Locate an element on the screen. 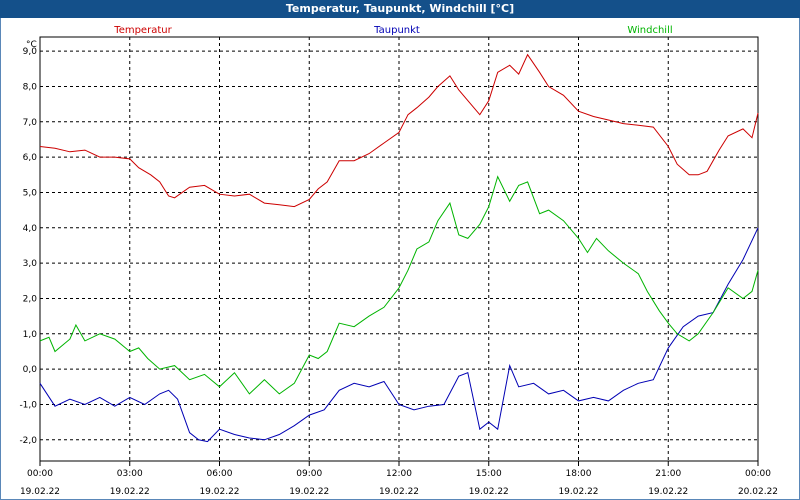 Image resolution: width=800 pixels, height=500 pixels. x-tick-time-label: 18:00 is located at coordinates (579, 474).